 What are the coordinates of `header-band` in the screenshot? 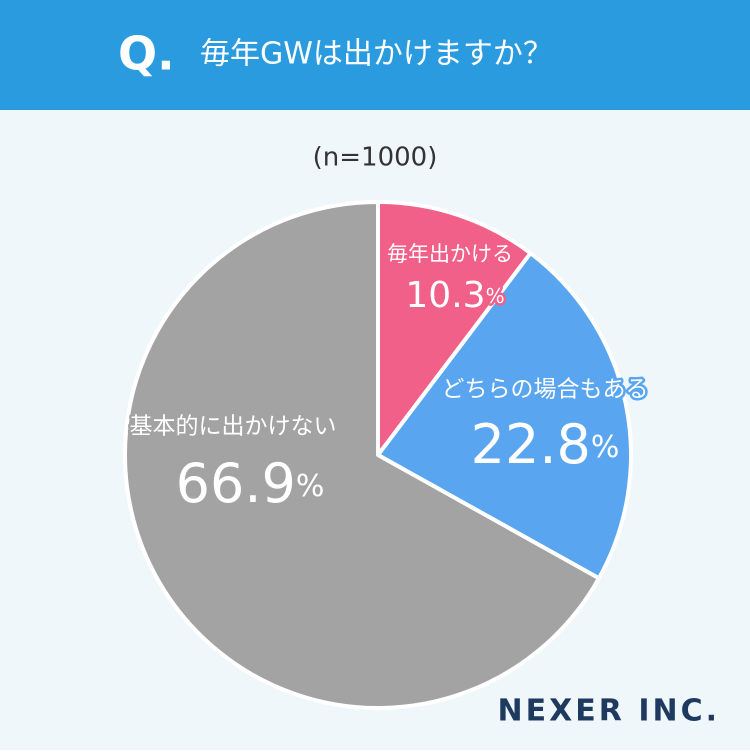 It's located at (375, 55).